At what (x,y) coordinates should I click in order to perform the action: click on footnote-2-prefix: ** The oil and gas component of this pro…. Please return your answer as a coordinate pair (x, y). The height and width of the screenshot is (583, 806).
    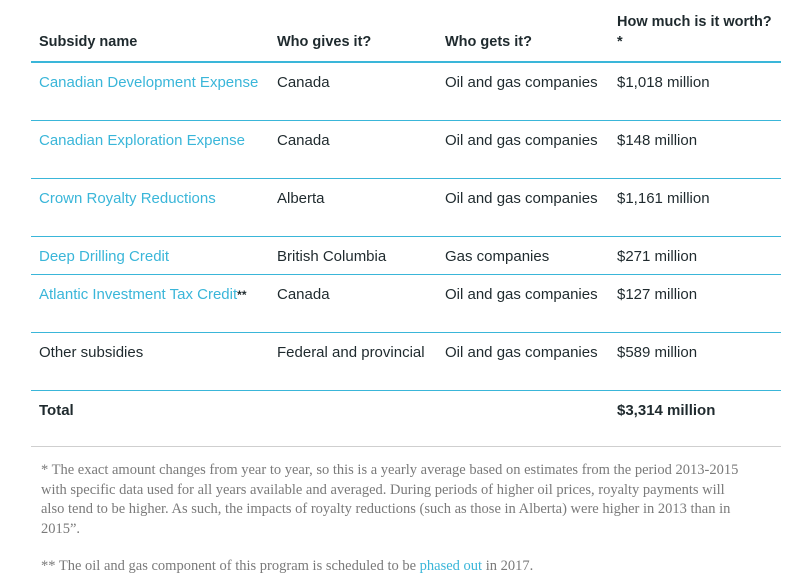
    Looking at the image, I should click on (230, 566).